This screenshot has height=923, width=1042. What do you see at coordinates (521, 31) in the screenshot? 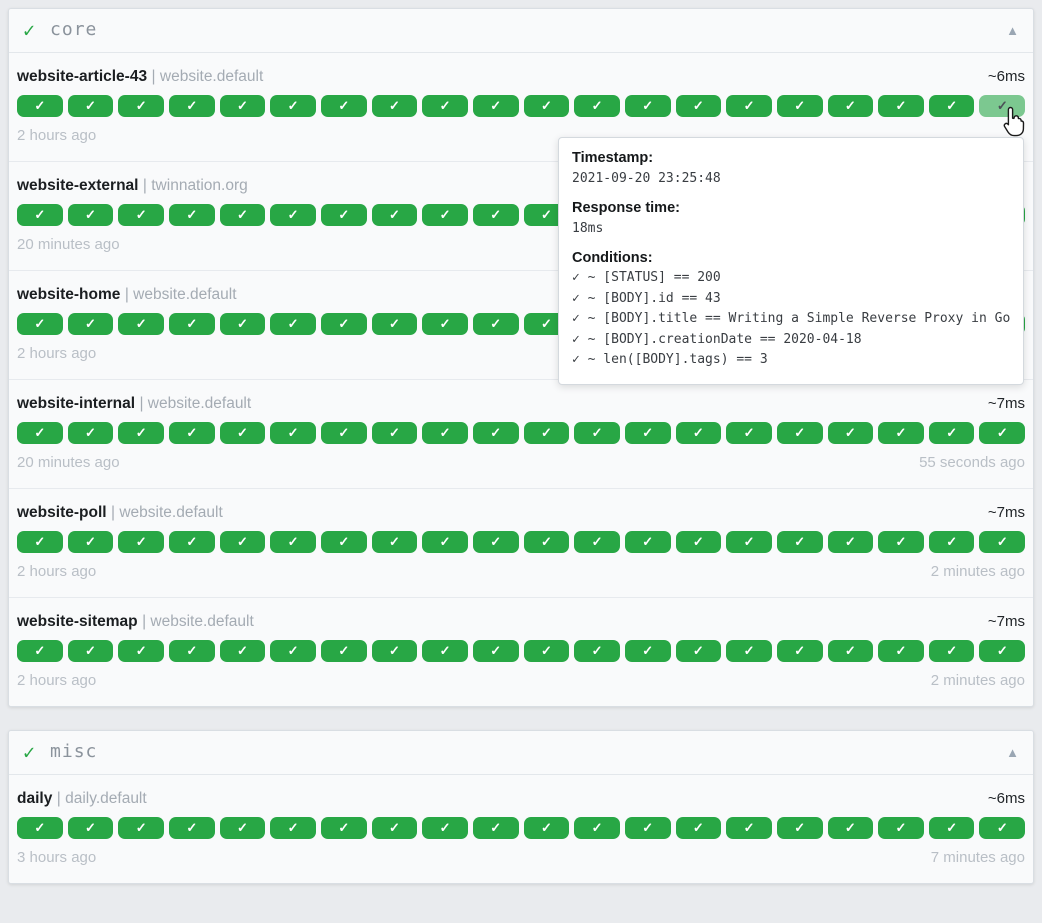
I see `group-header: ✓ core ▲` at bounding box center [521, 31].